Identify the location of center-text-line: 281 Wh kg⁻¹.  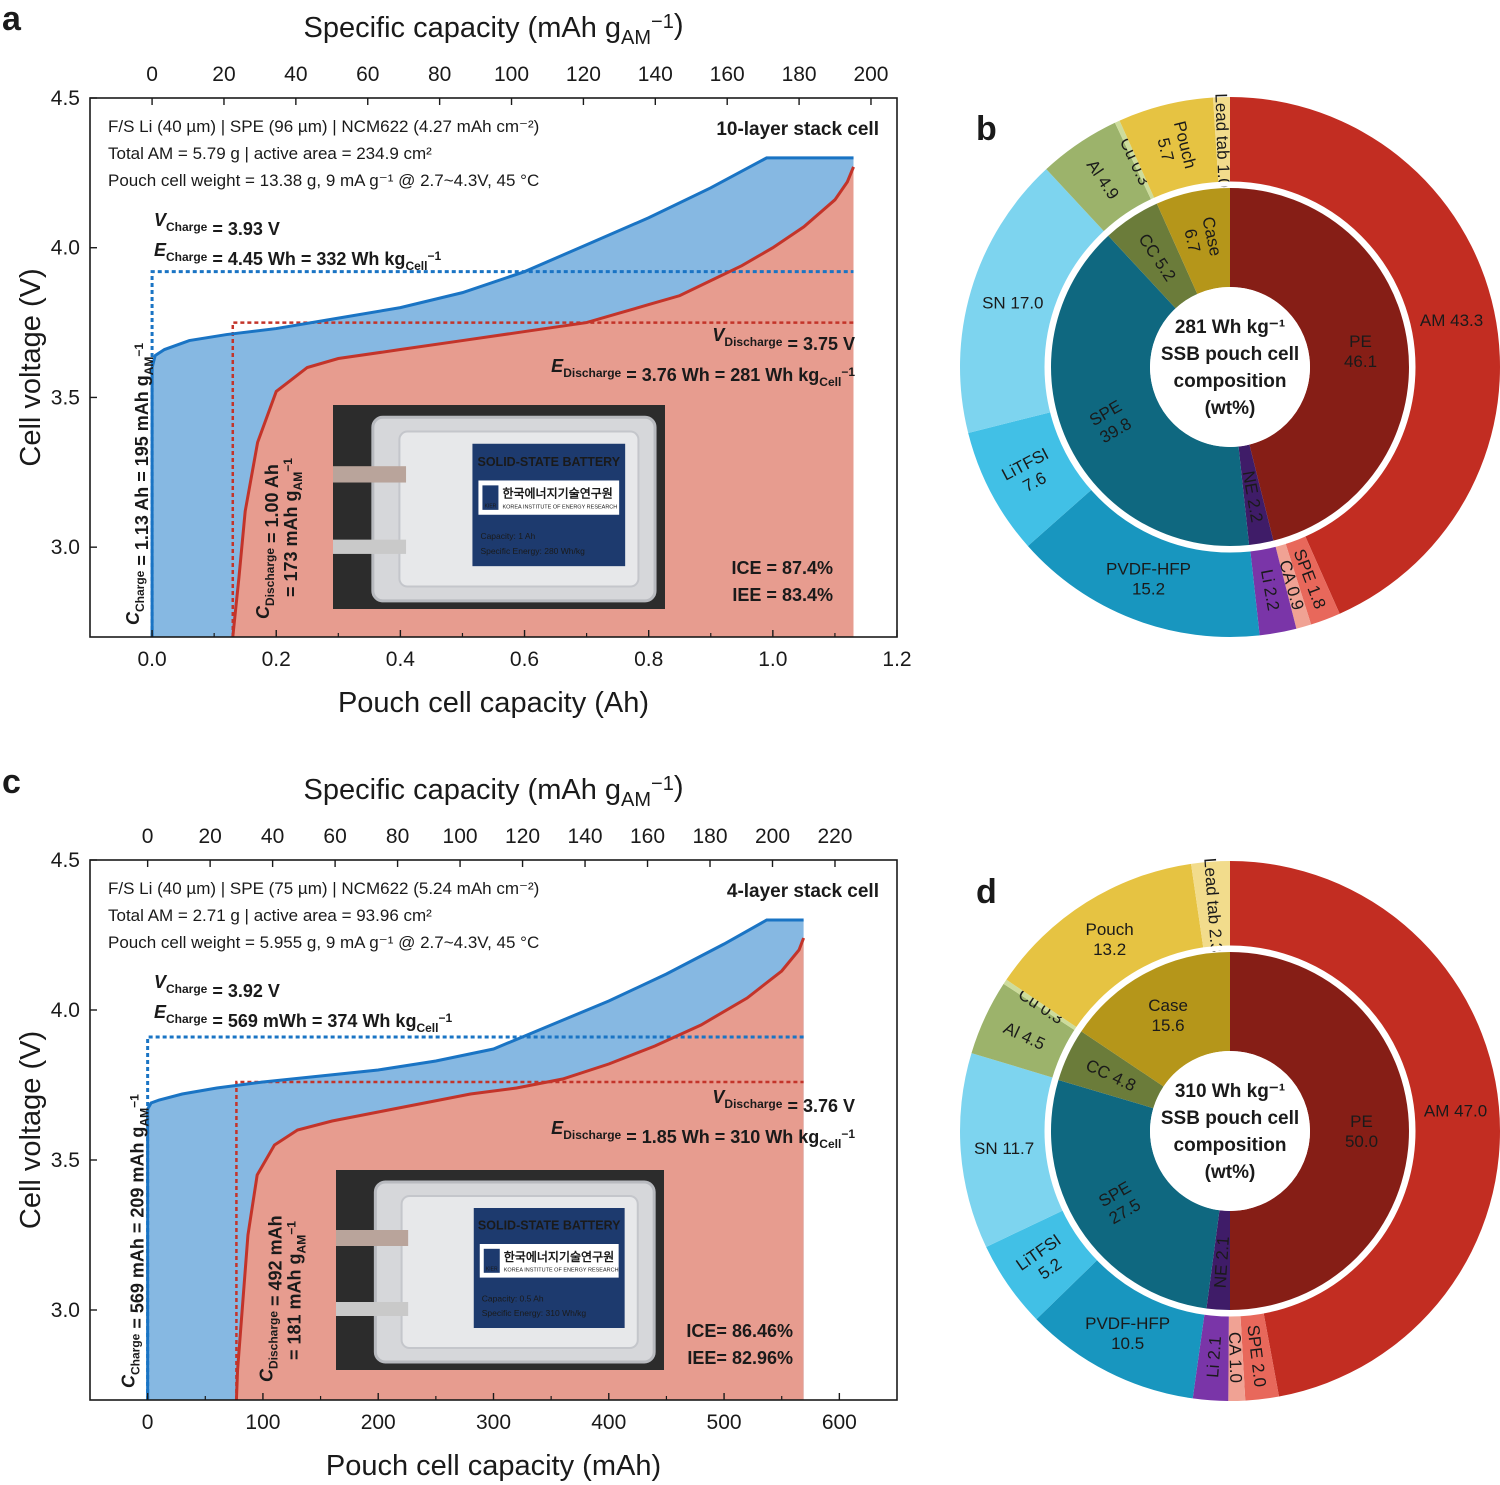
(1230, 327).